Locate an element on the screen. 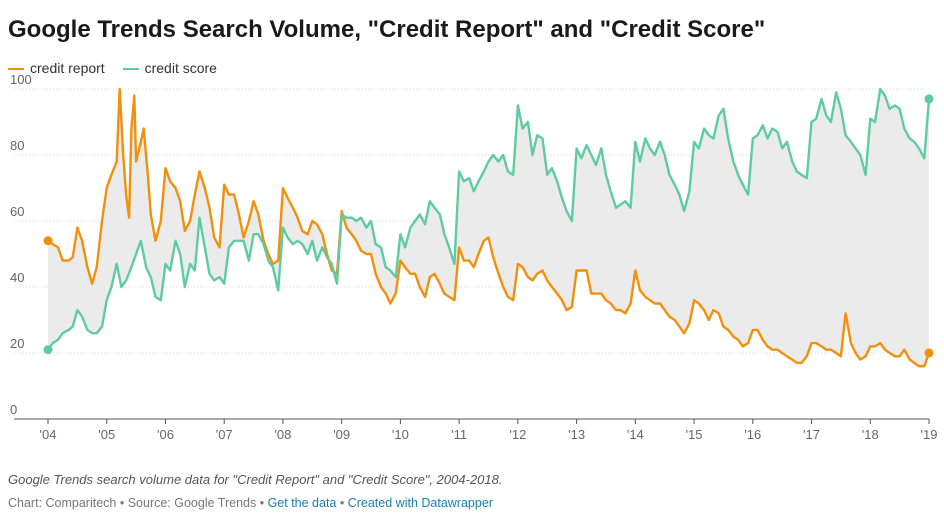  y-tick-label: 80 is located at coordinates (17, 145).